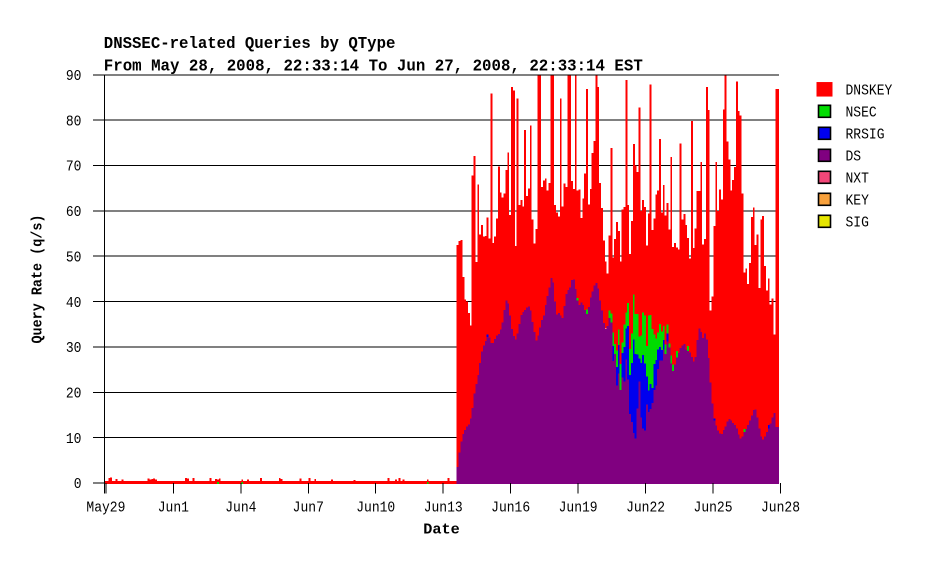  What do you see at coordinates (173, 508) in the screenshot?
I see `svg-text: Jun1` at bounding box center [173, 508].